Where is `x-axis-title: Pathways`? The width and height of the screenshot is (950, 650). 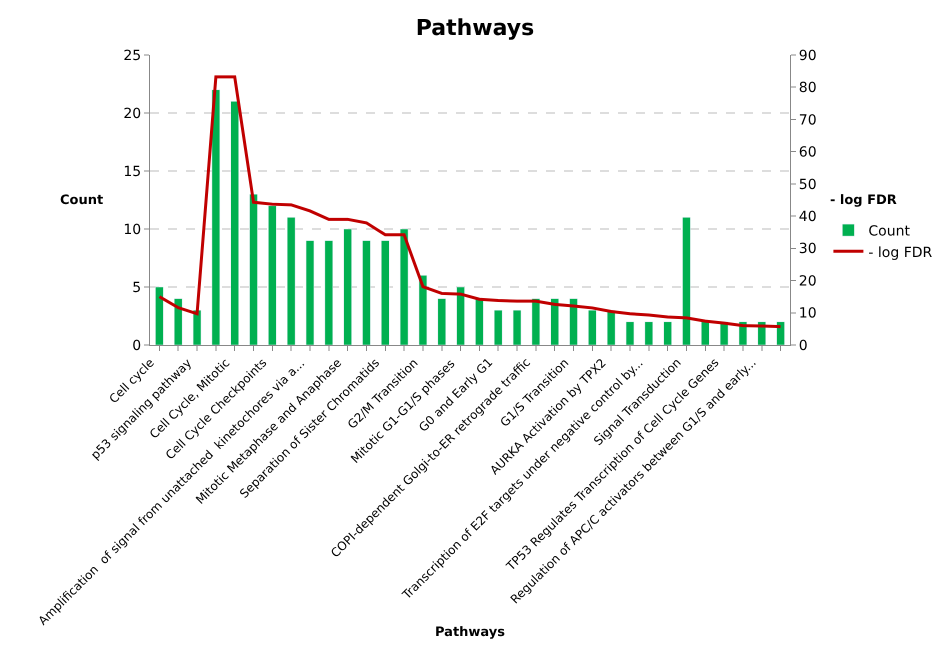 x-axis-title: Pathways is located at coordinates (470, 632).